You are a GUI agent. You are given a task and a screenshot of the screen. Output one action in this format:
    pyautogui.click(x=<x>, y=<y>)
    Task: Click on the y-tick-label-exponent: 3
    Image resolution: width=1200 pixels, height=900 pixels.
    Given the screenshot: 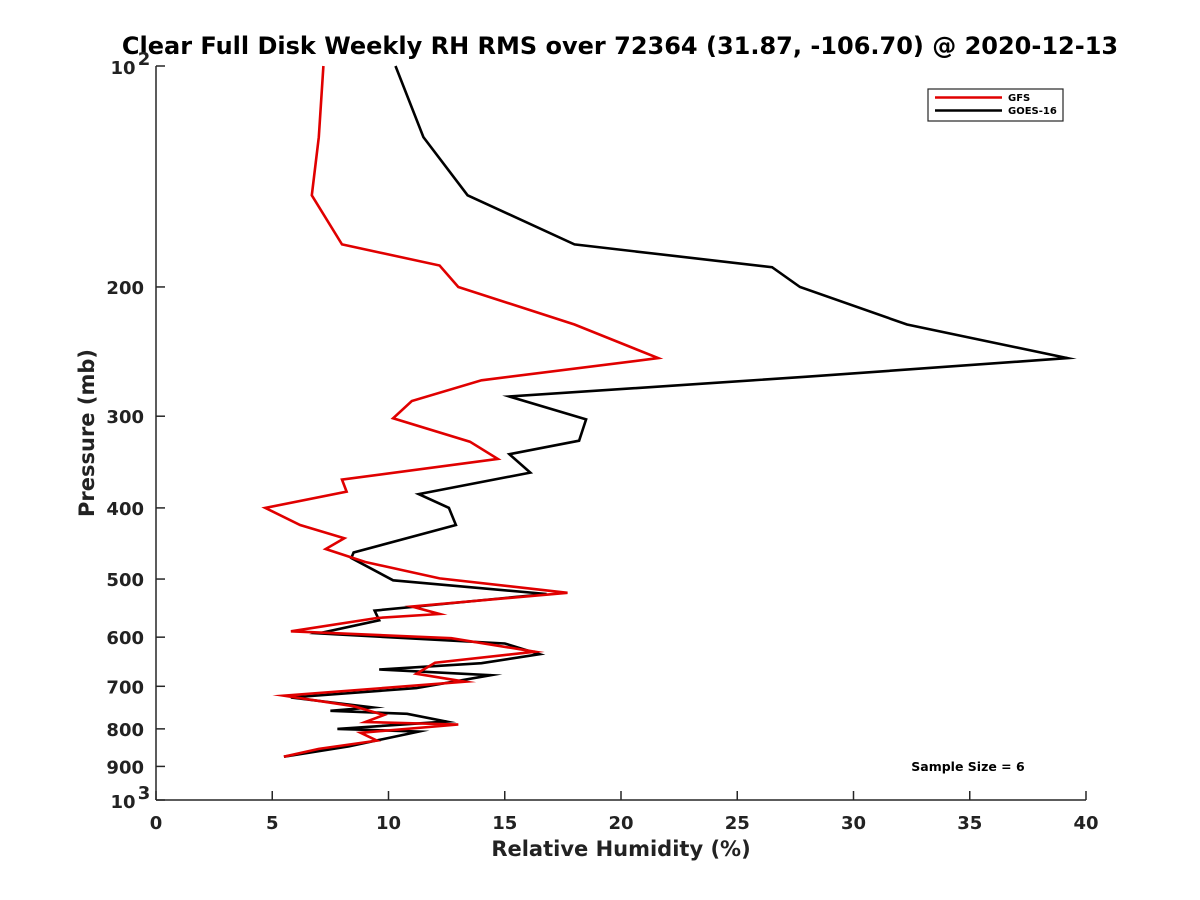 What is the action you would take?
    pyautogui.click(x=144, y=793)
    